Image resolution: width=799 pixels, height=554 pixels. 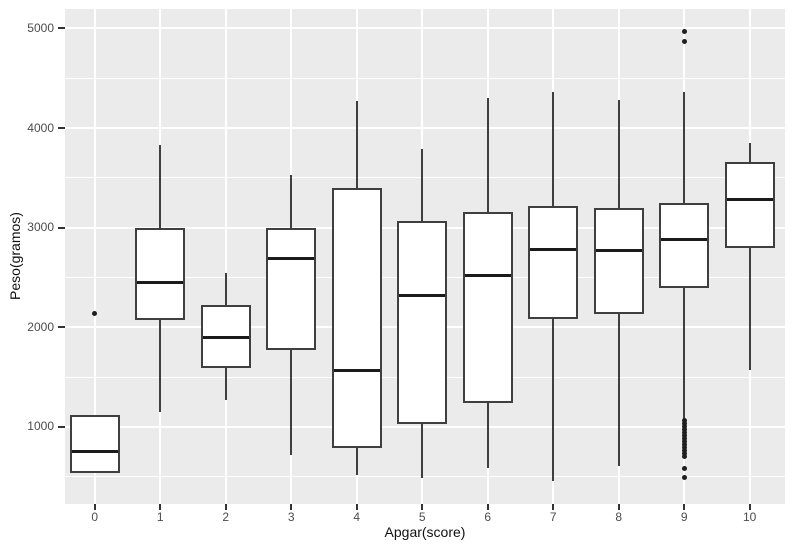 I want to click on y-tick-label: 1000, so click(x=40, y=426).